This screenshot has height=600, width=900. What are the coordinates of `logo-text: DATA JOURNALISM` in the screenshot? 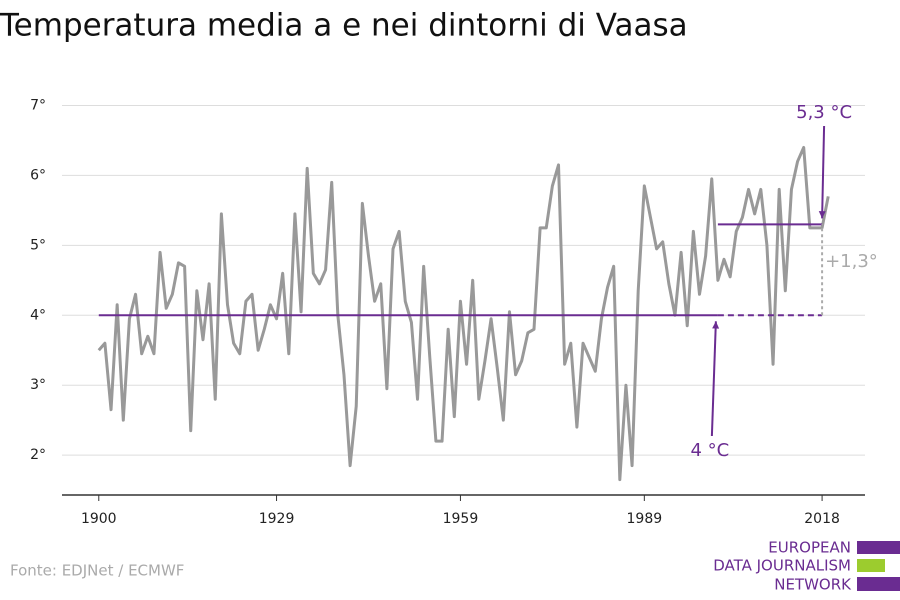 It's located at (782, 566).